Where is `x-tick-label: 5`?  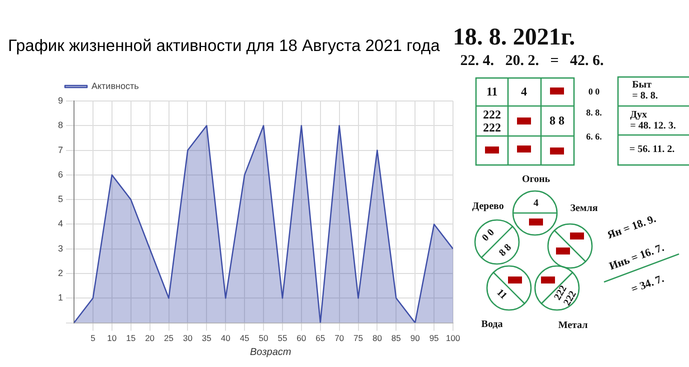
x-tick-label: 5 is located at coordinates (93, 338).